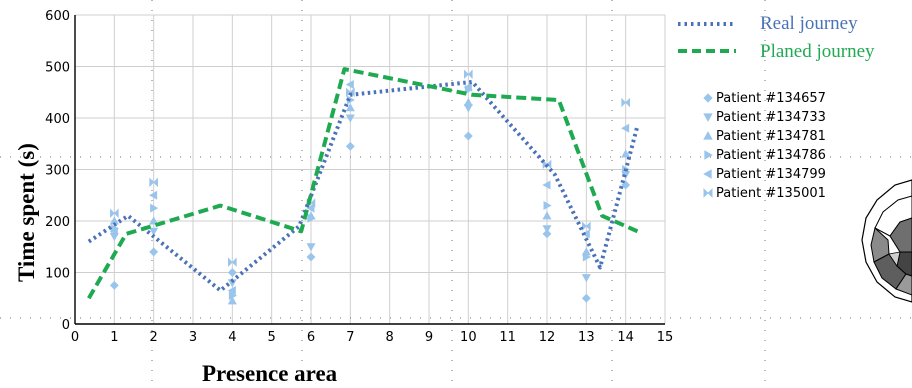 This screenshot has width=912, height=388. What do you see at coordinates (771, 98) in the screenshot?
I see `legend-patient-label-0: Patient #134657` at bounding box center [771, 98].